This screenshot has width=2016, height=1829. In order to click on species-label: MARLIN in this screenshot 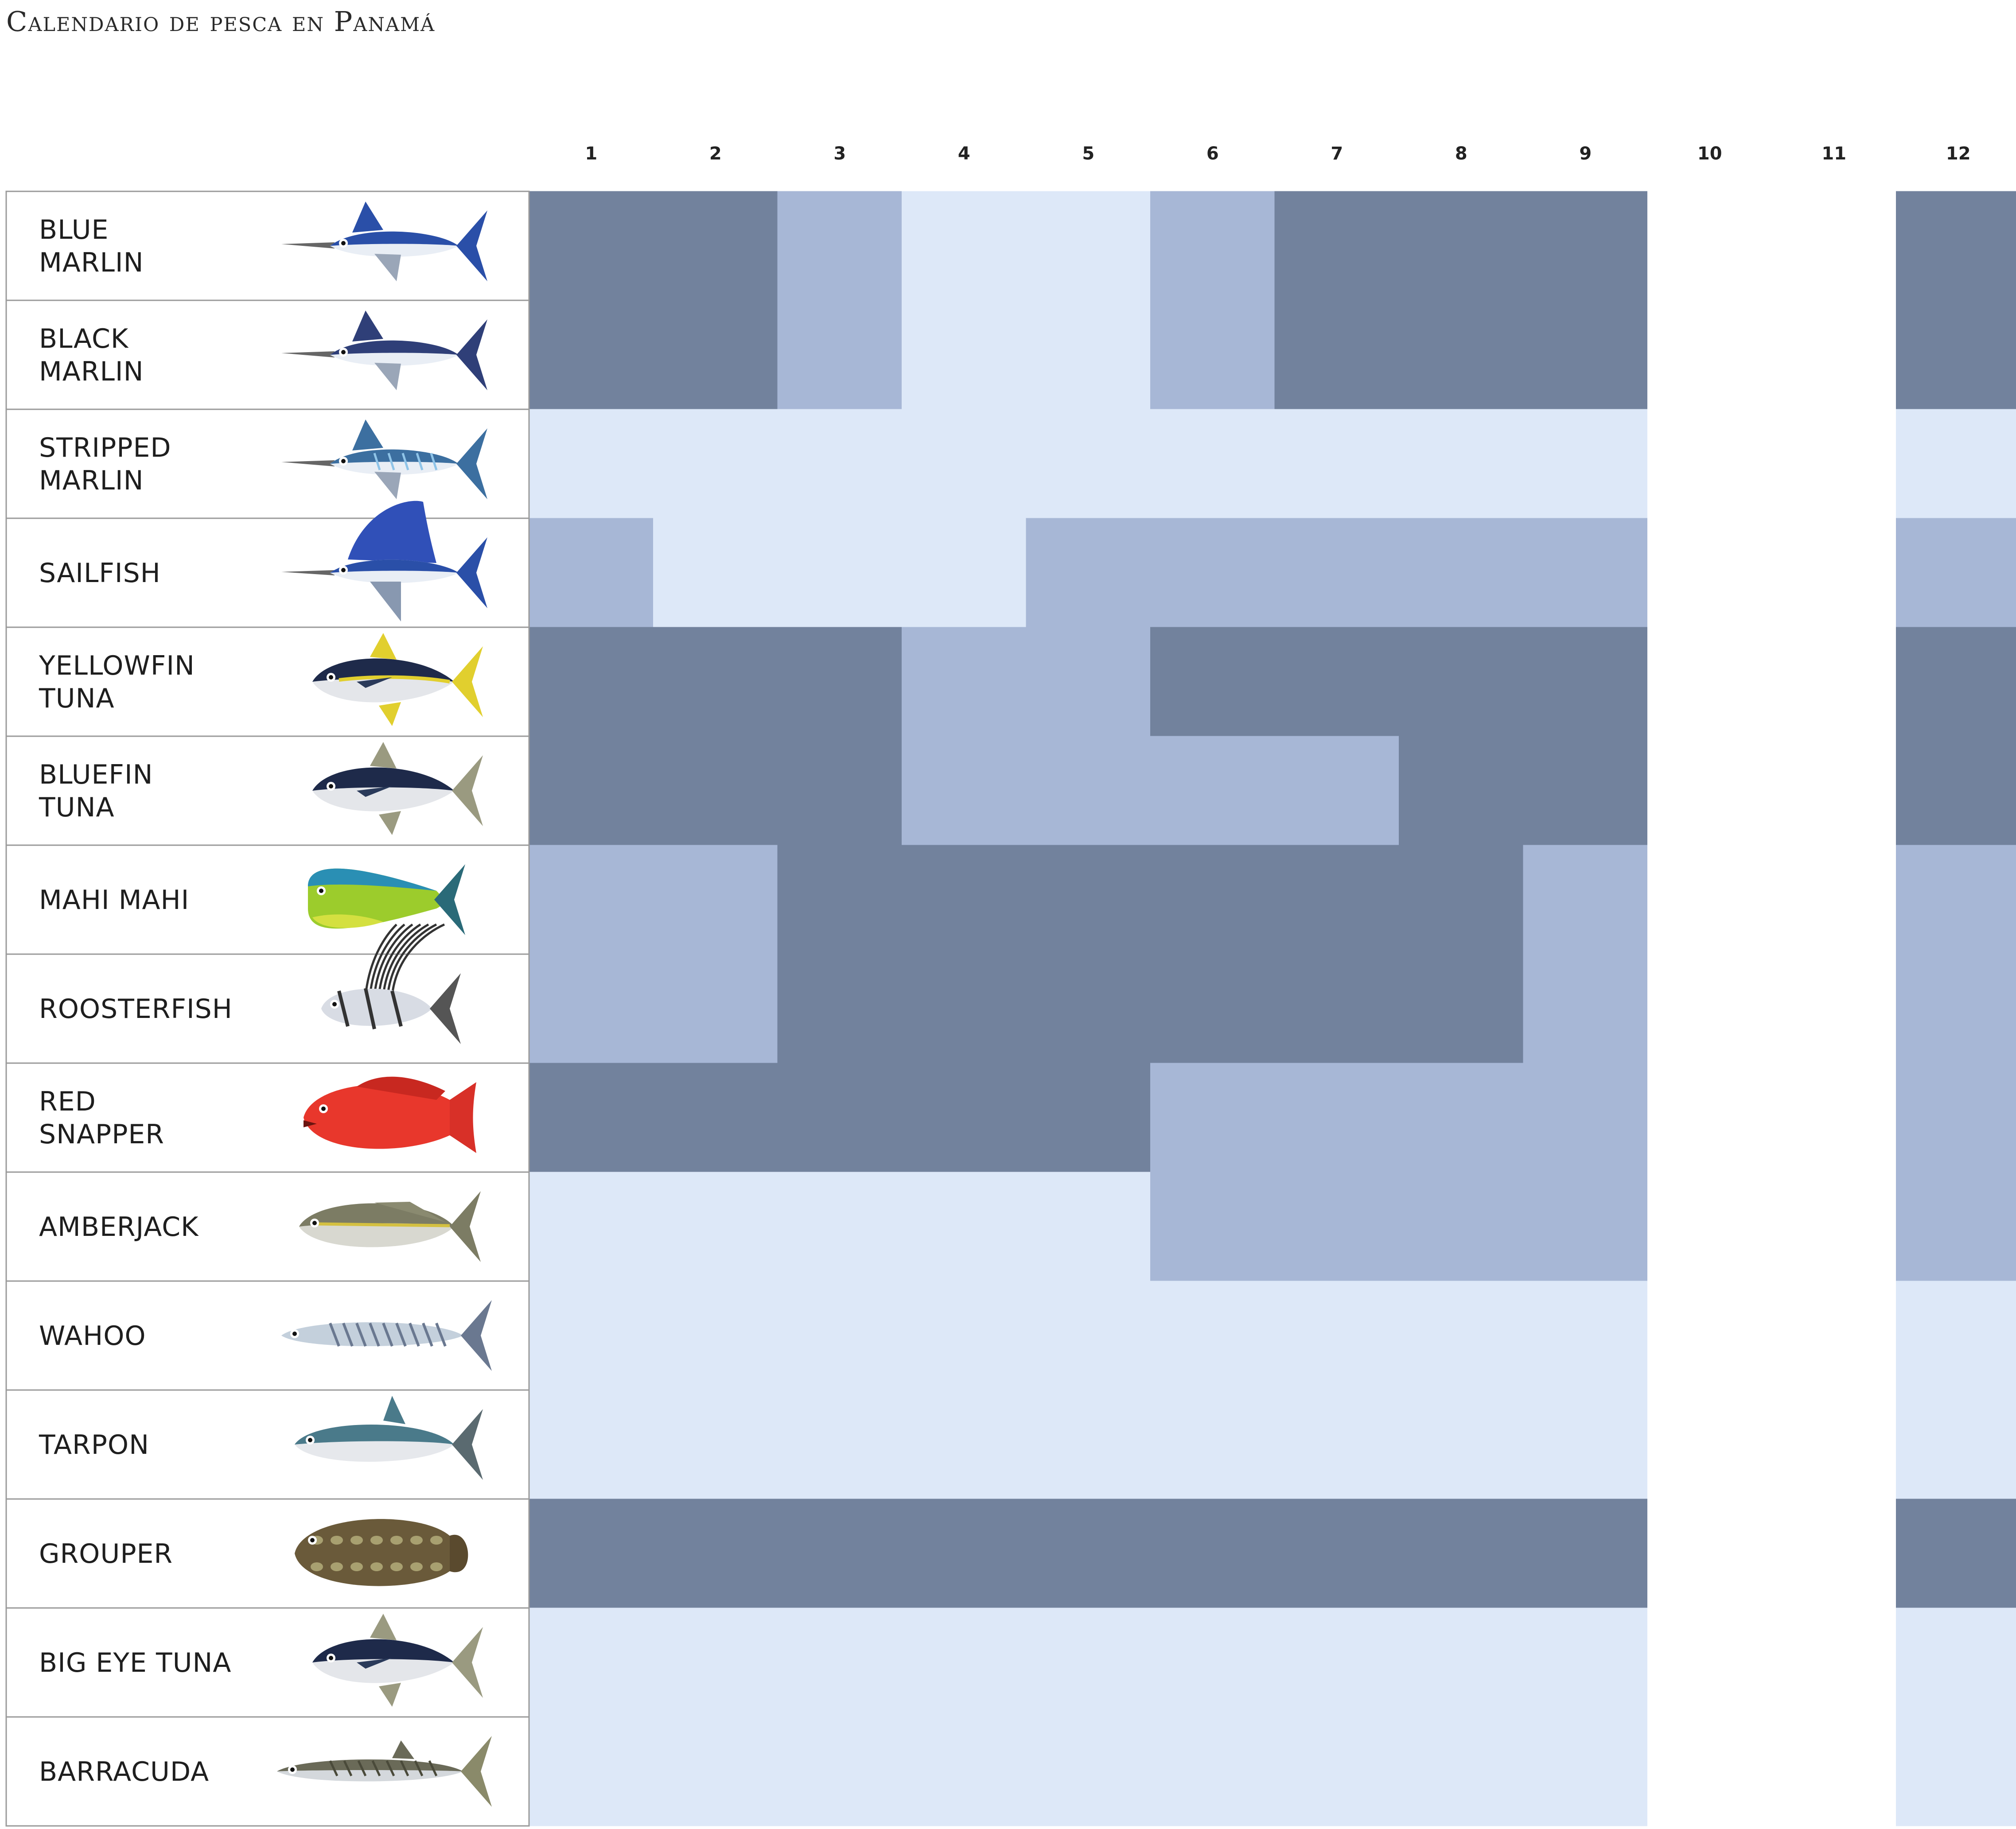, I will do `click(92, 371)`.